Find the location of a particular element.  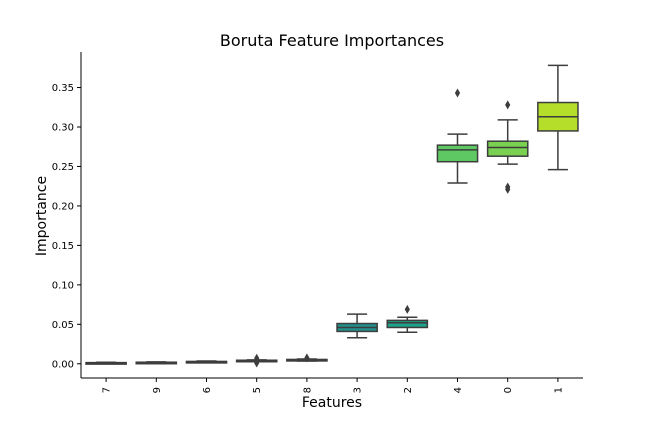

x-tick-label: 2 is located at coordinates (408, 390).